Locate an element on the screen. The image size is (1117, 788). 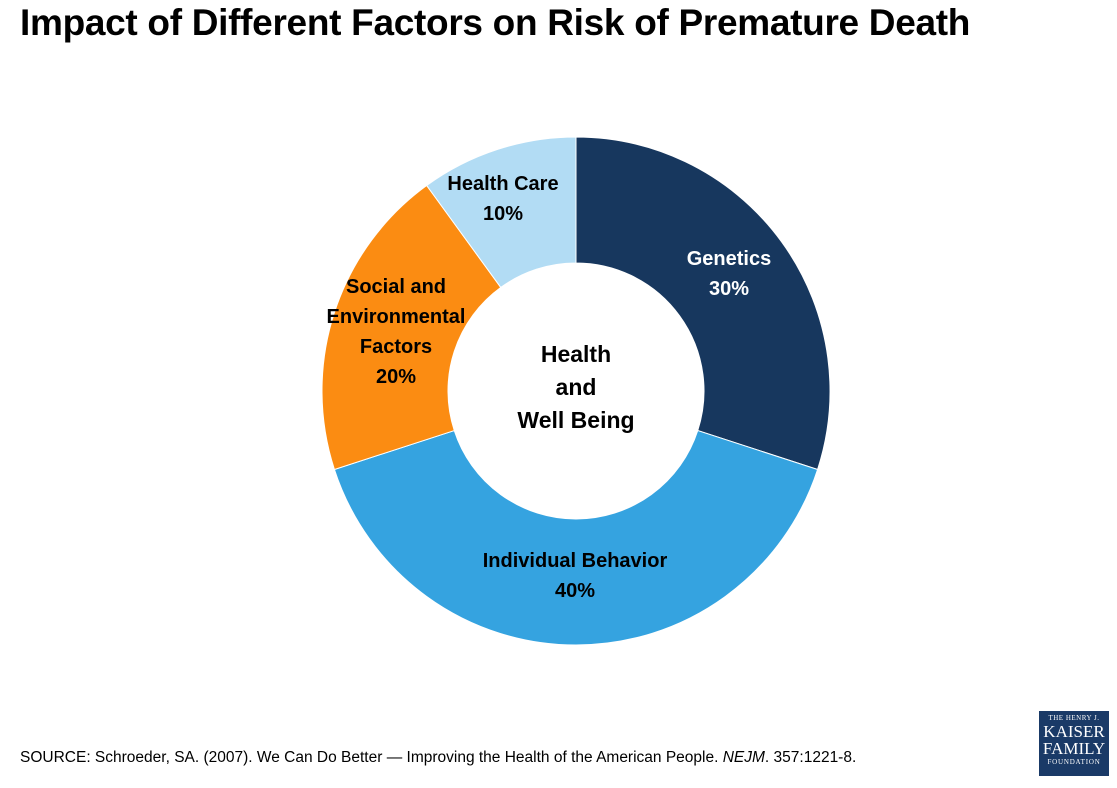
slice-name-label: Individual Behavior is located at coordinates (575, 561).